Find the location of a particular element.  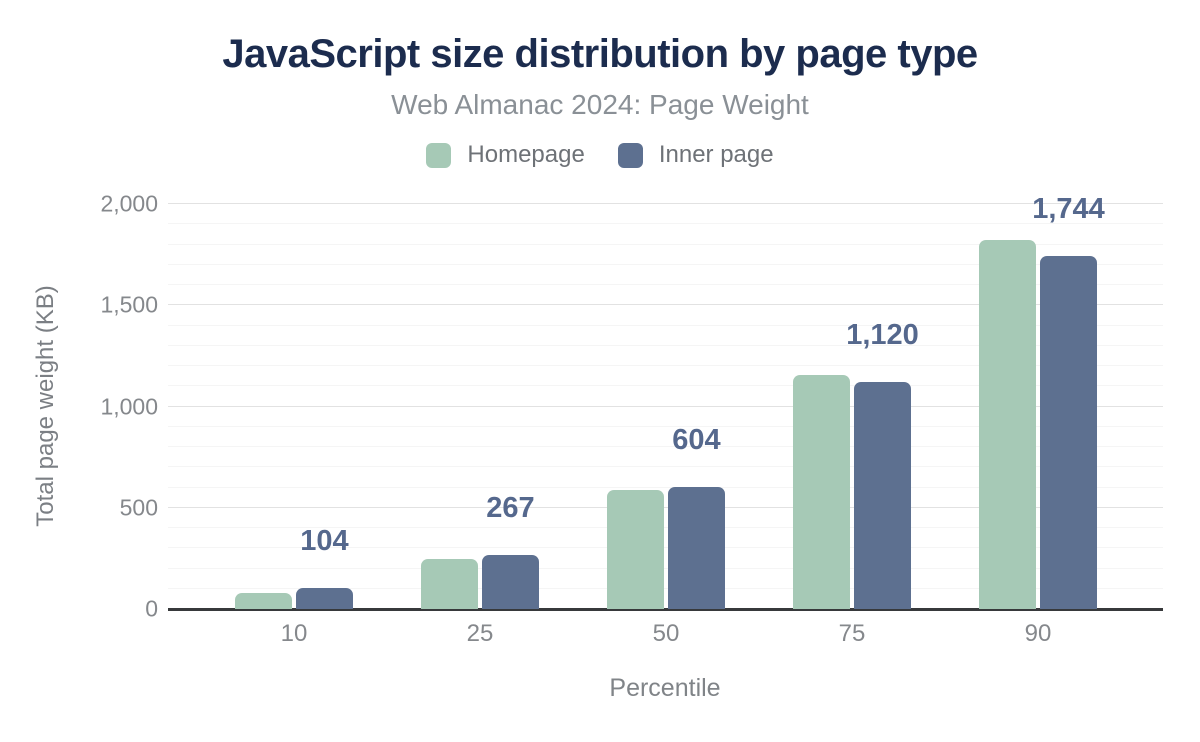

bar-inner-page-p10 is located at coordinates (324, 598).